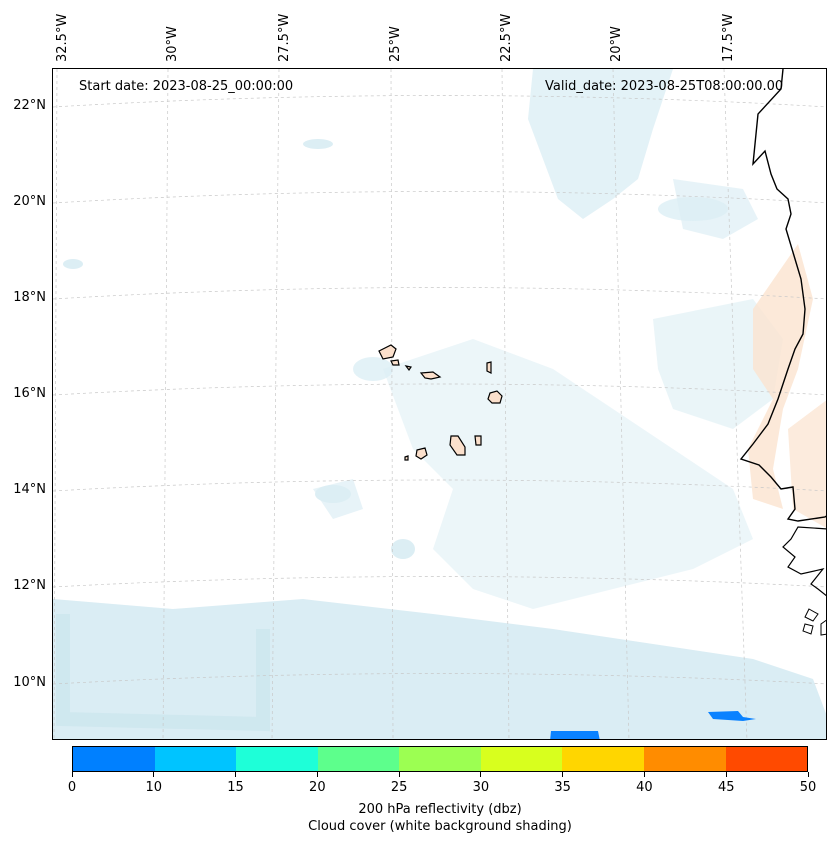 Image resolution: width=837 pixels, height=843 pixels. I want to click on cape-verde-islands, so click(440, 402).